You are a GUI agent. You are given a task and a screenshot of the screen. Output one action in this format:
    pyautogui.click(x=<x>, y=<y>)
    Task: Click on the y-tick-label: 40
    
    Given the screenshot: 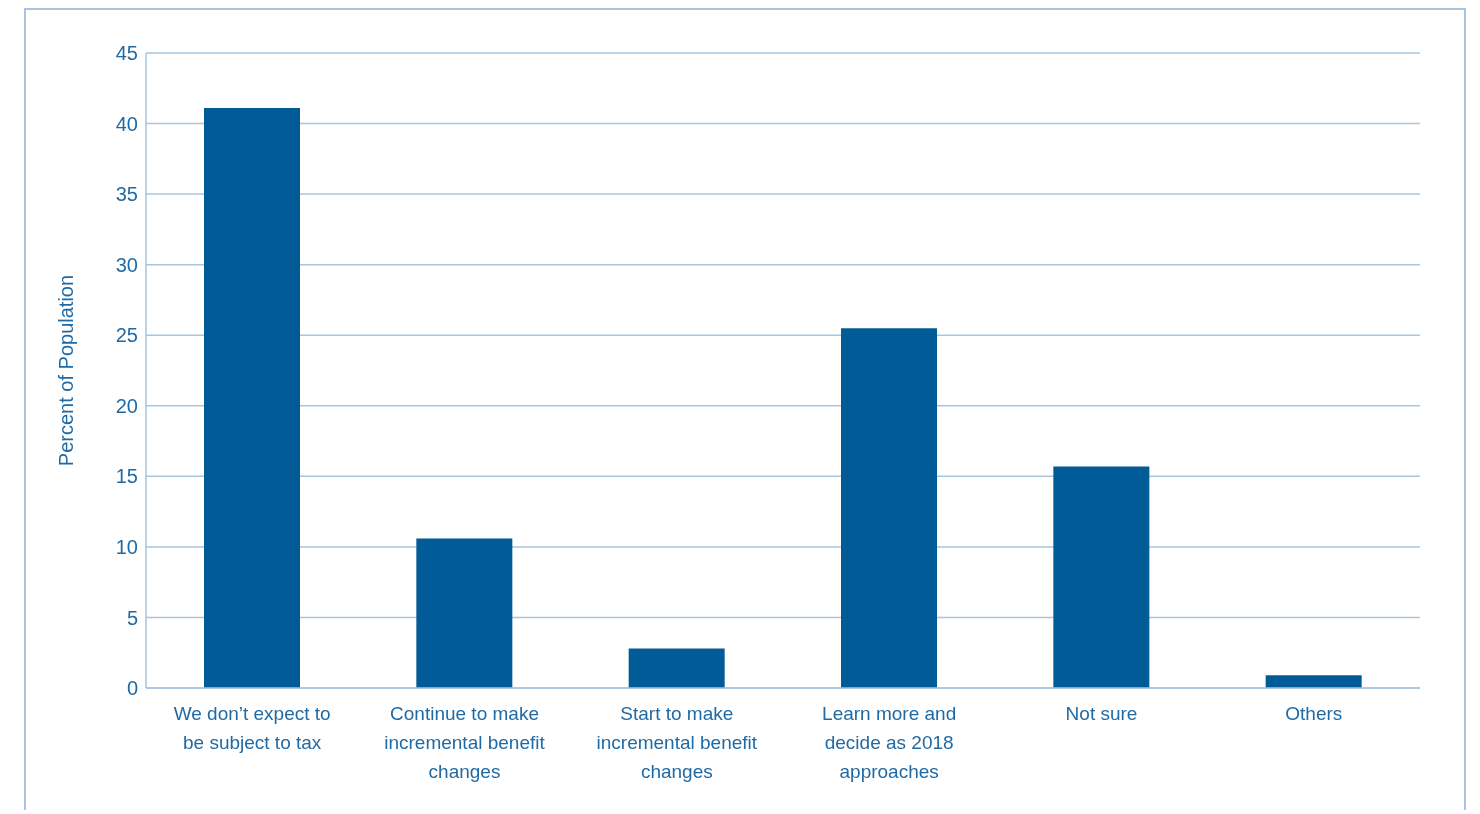 What is the action you would take?
    pyautogui.click(x=126, y=123)
    